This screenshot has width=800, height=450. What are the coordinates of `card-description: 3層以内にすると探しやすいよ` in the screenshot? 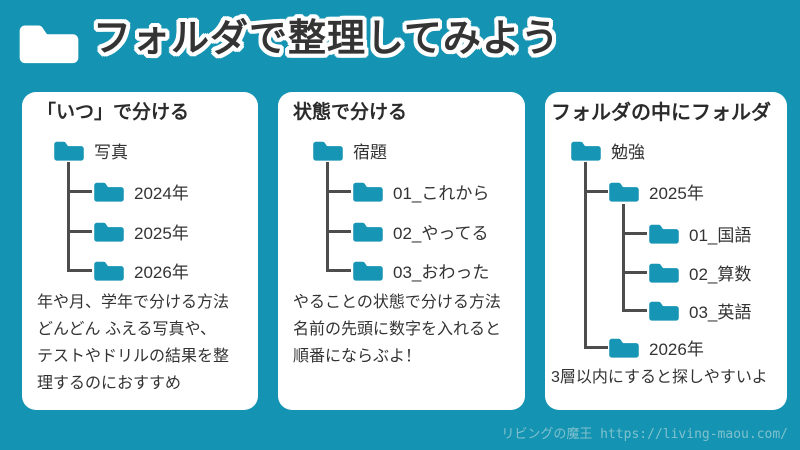 It's located at (659, 377).